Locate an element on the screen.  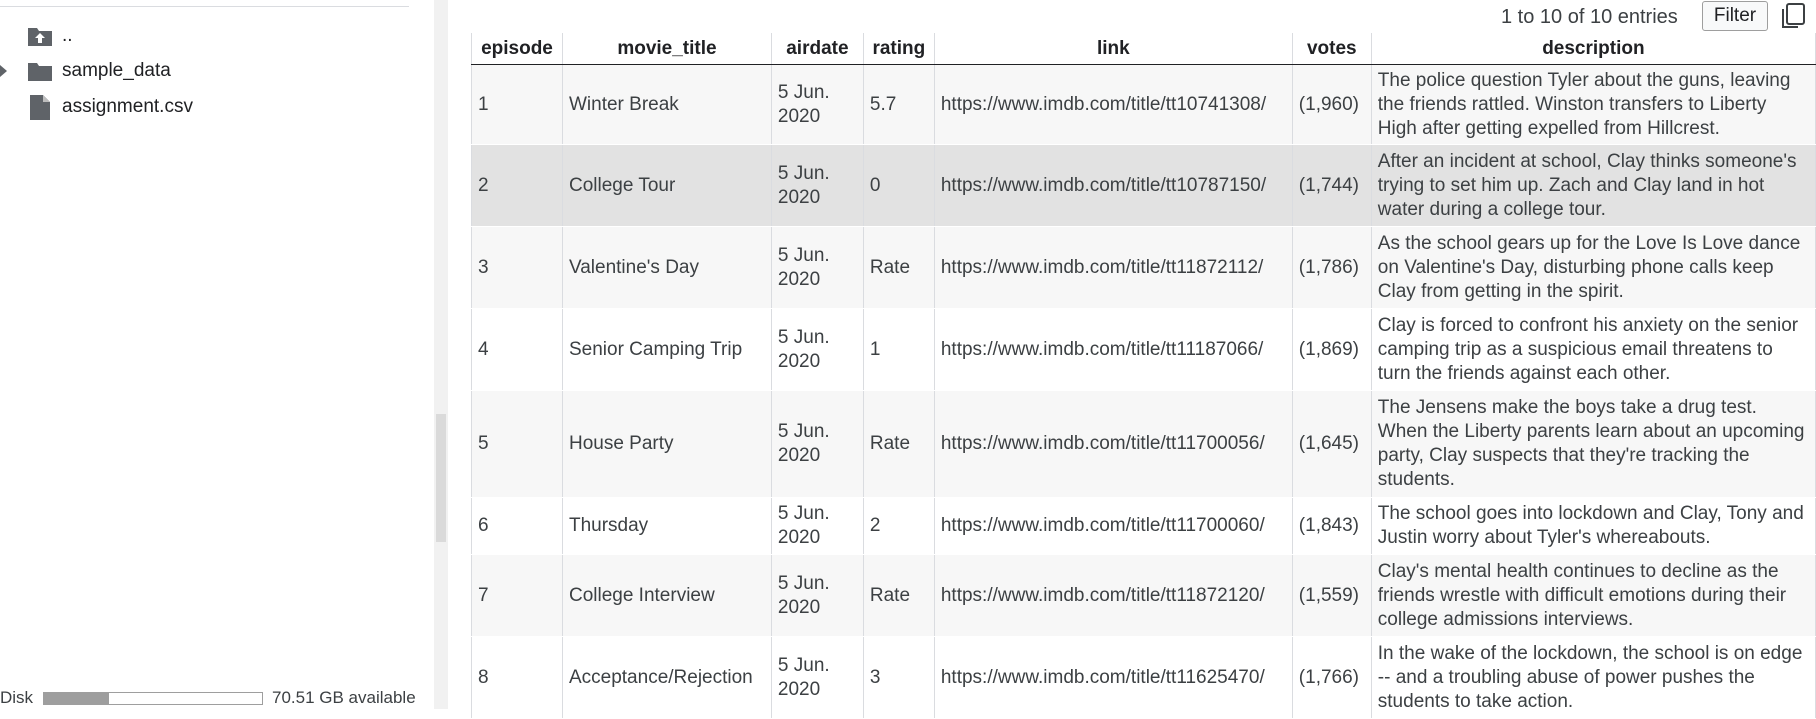
cell-rating: 3 is located at coordinates (899, 677).